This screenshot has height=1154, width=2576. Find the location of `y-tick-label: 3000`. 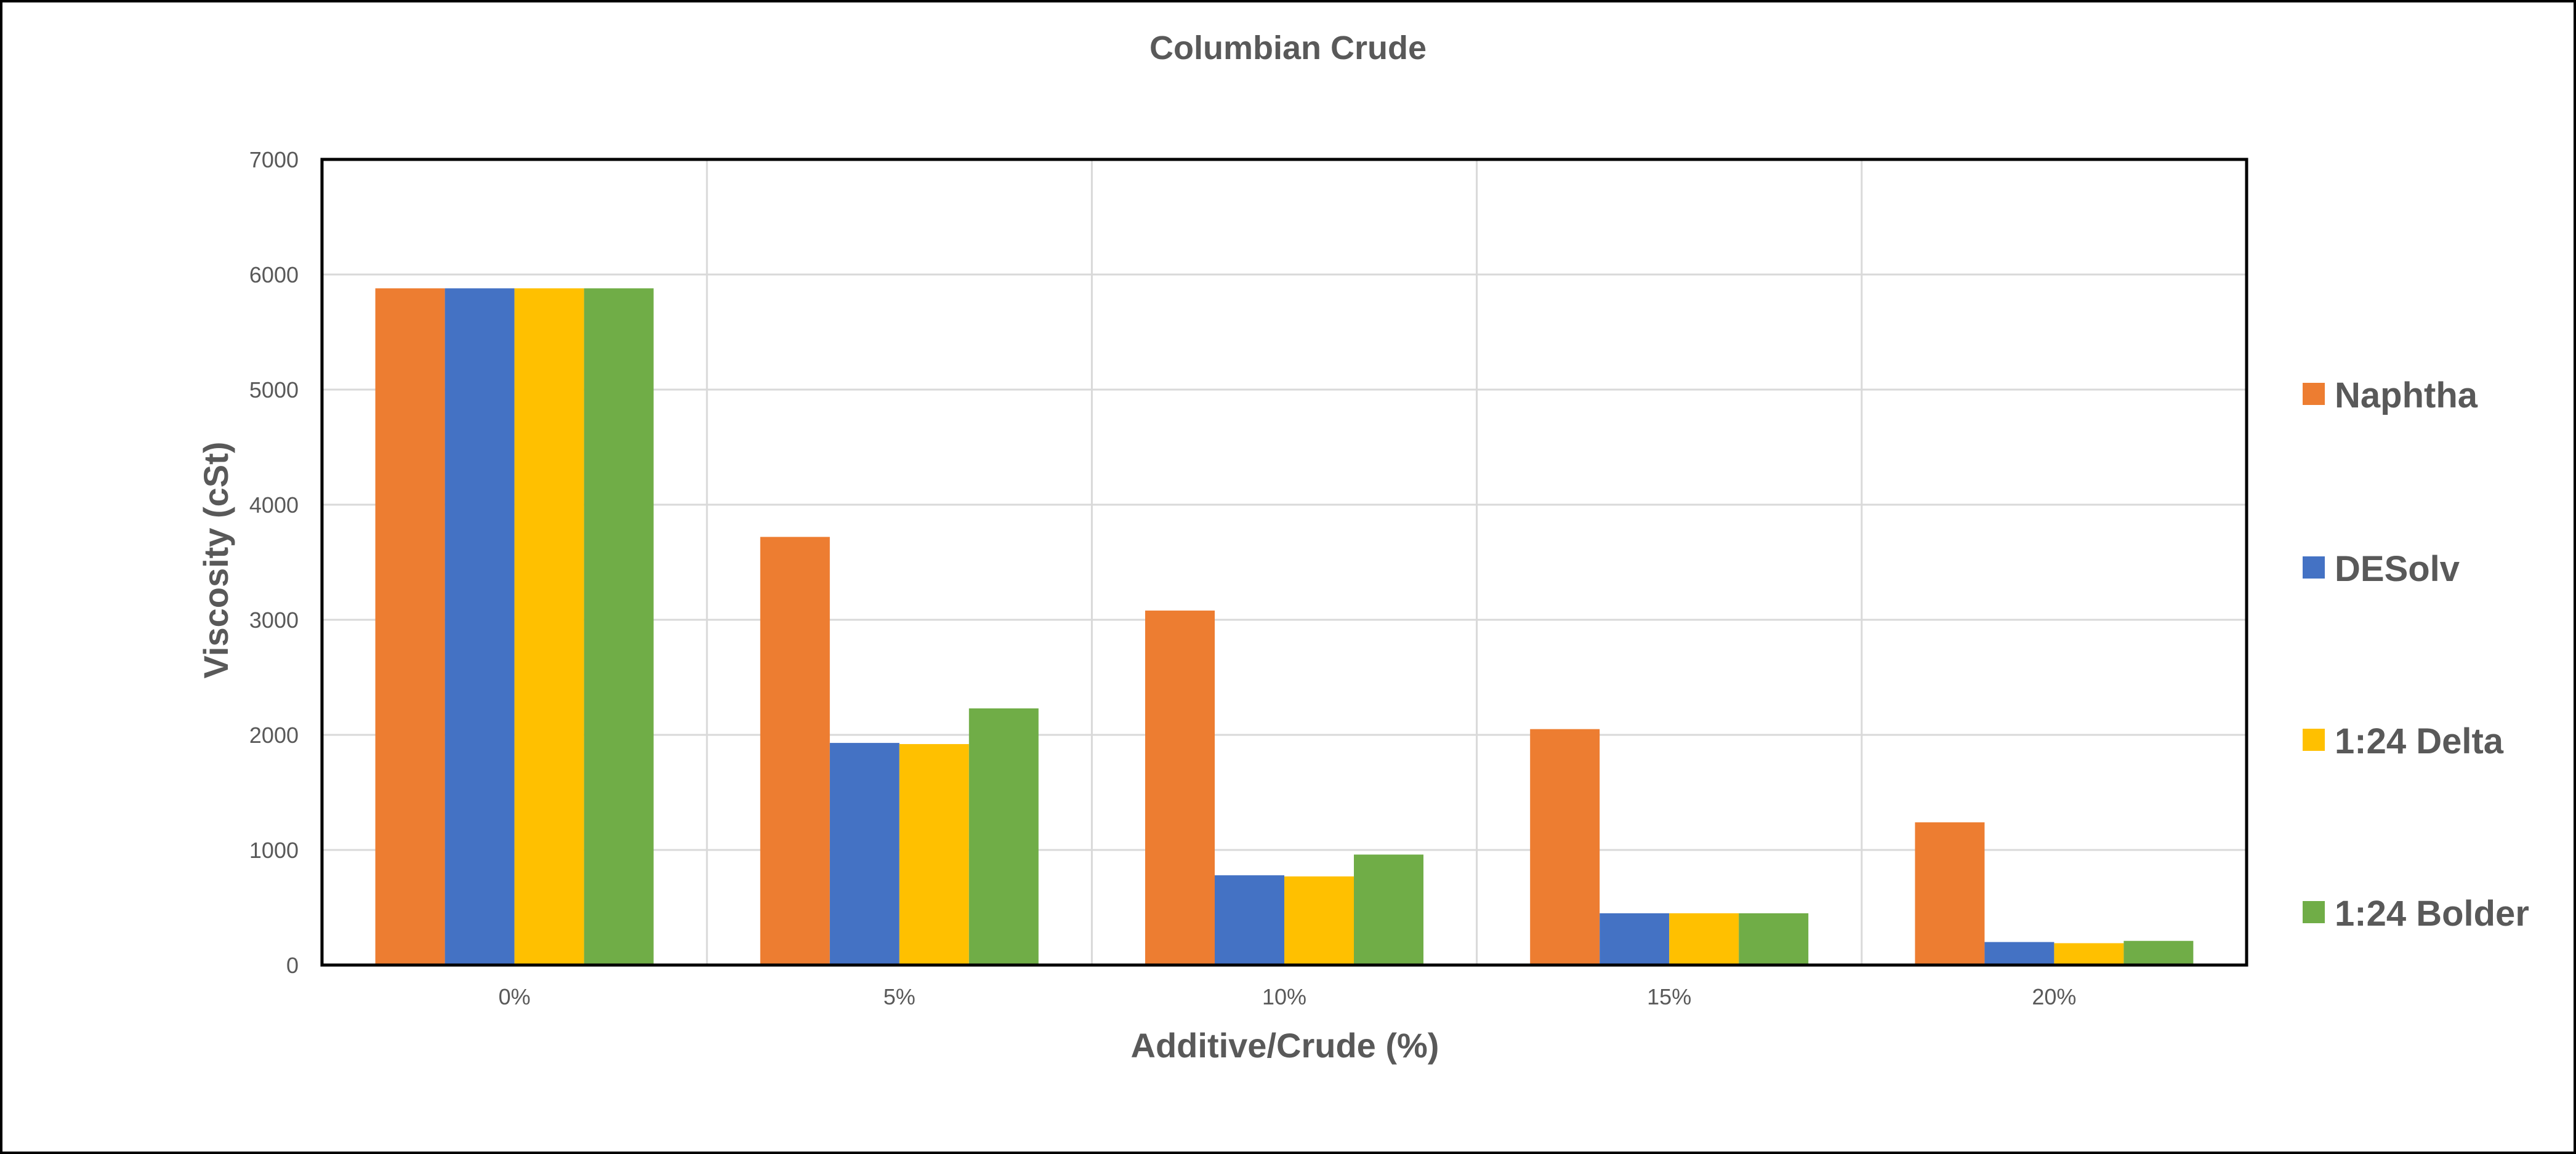

y-tick-label: 3000 is located at coordinates (274, 620).